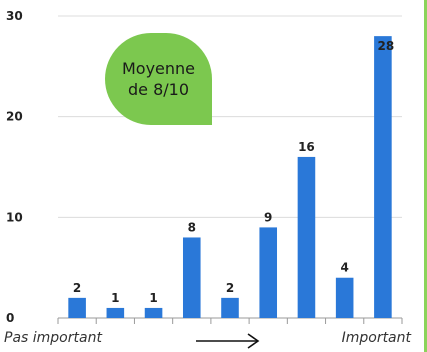 Image resolution: width=427 pixels, height=352 pixels. I want to click on data-label-5: 2, so click(230, 288).